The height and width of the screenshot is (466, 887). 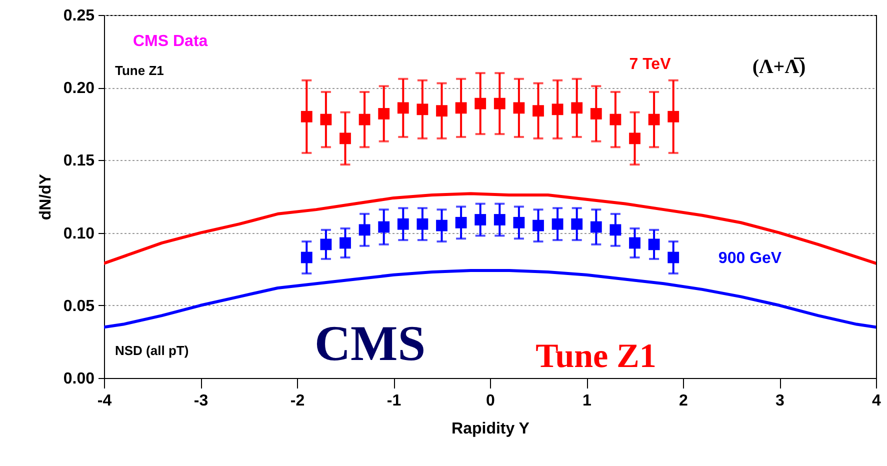 I want to click on x-tick-label: -1, so click(x=394, y=401).